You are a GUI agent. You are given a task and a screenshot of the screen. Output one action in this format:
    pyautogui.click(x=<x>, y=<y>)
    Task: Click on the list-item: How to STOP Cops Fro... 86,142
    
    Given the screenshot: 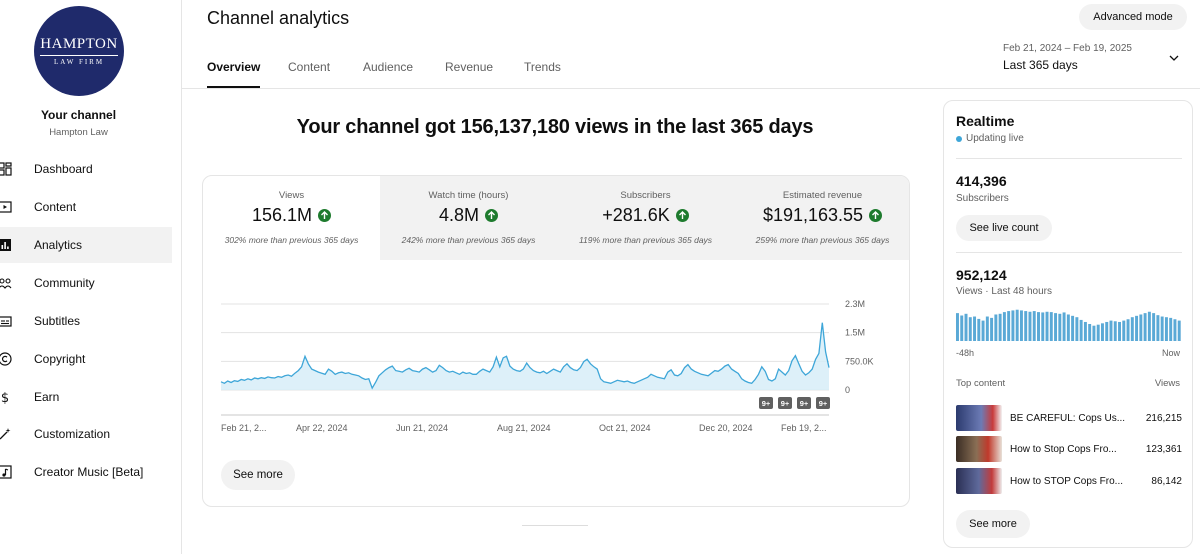 What is the action you would take?
    pyautogui.click(x=1069, y=481)
    